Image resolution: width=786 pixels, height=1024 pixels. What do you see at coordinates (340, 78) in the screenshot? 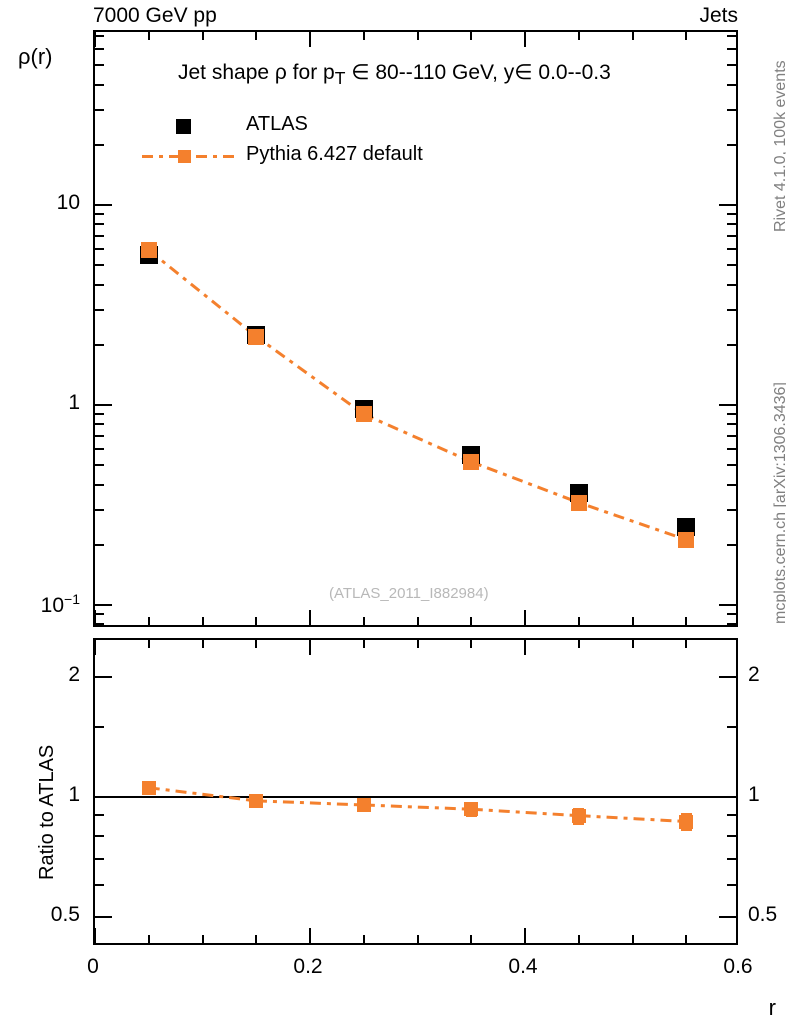
I see `title-subscript: T` at bounding box center [340, 78].